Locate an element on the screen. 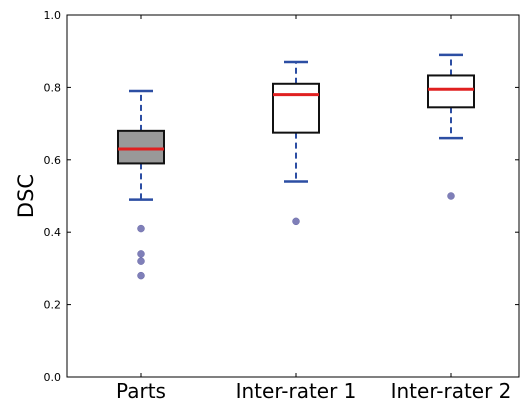 This screenshot has height=400, width=522. x-tick-label: Inter-rater 1 is located at coordinates (296, 389).